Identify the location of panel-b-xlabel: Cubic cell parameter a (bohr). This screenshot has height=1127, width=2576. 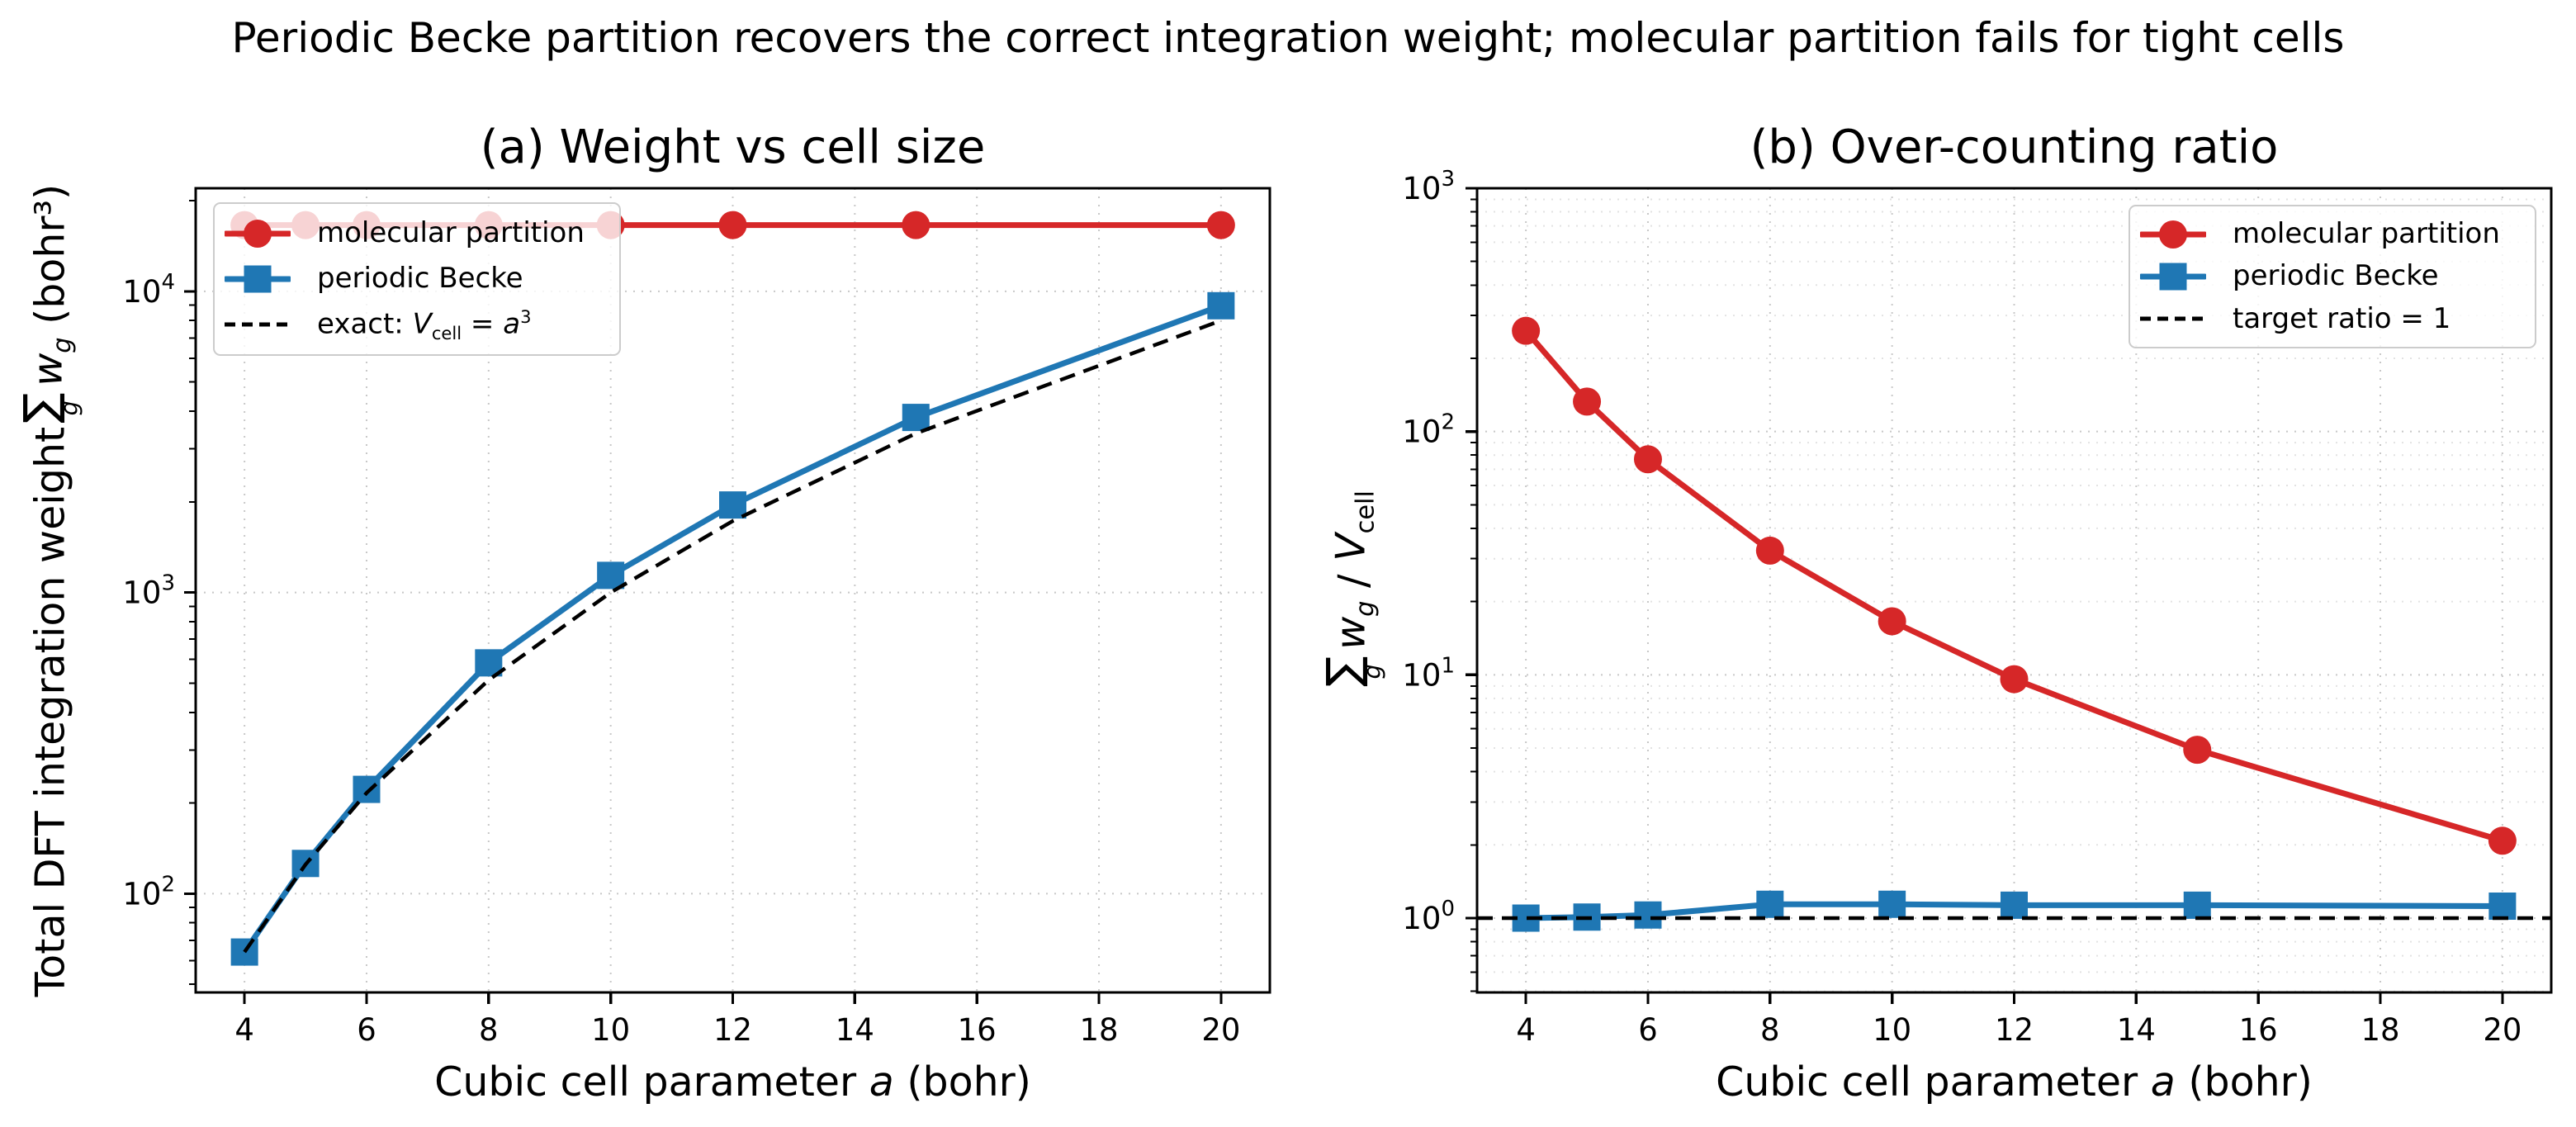
(2014, 1082).